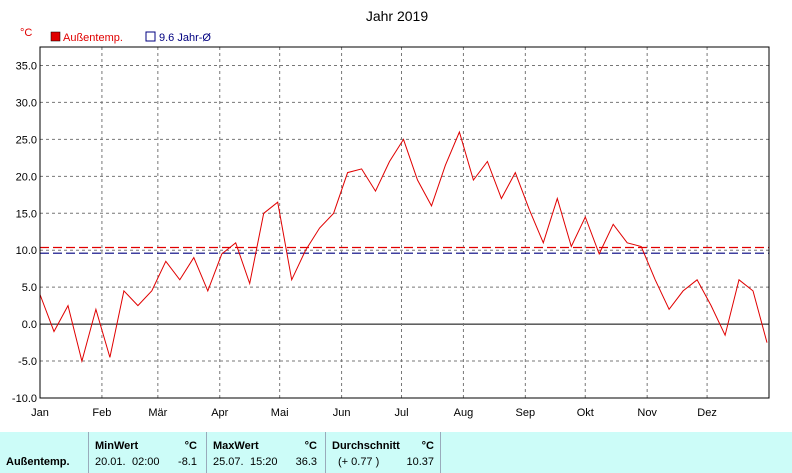  I want to click on y-axis-unit: °C, so click(26, 33).